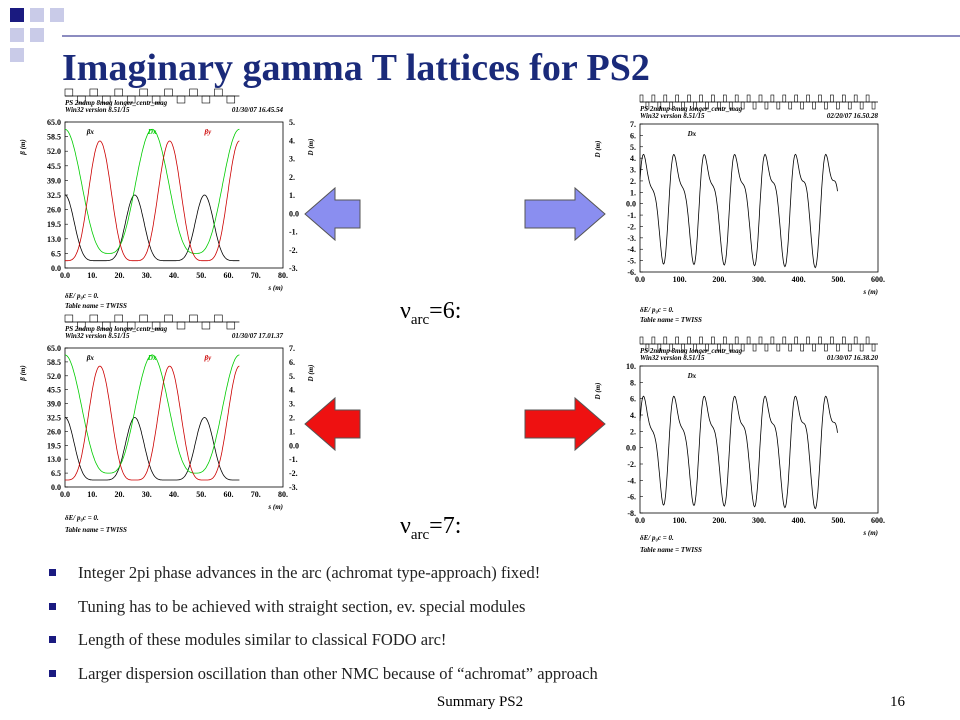 Image resolution: width=960 pixels, height=720 pixels. What do you see at coordinates (56, 253) in the screenshot?
I see `y-tick-label: 6.5` at bounding box center [56, 253].